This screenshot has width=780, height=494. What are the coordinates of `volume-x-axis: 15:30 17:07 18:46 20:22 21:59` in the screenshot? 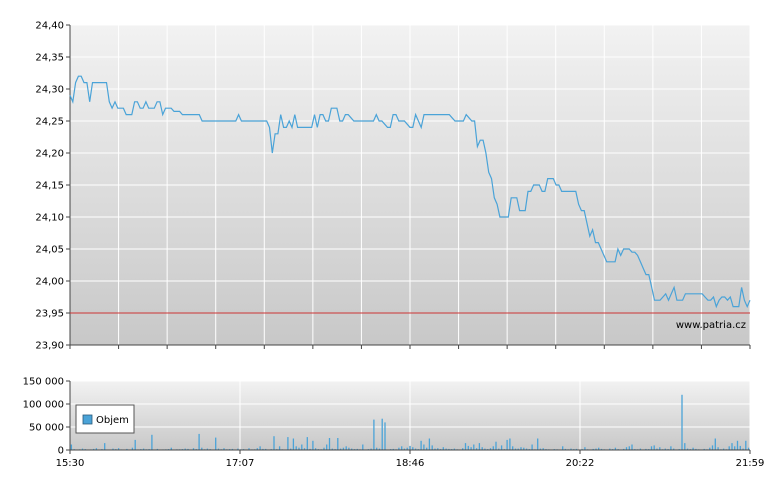 It's located at (410, 459).